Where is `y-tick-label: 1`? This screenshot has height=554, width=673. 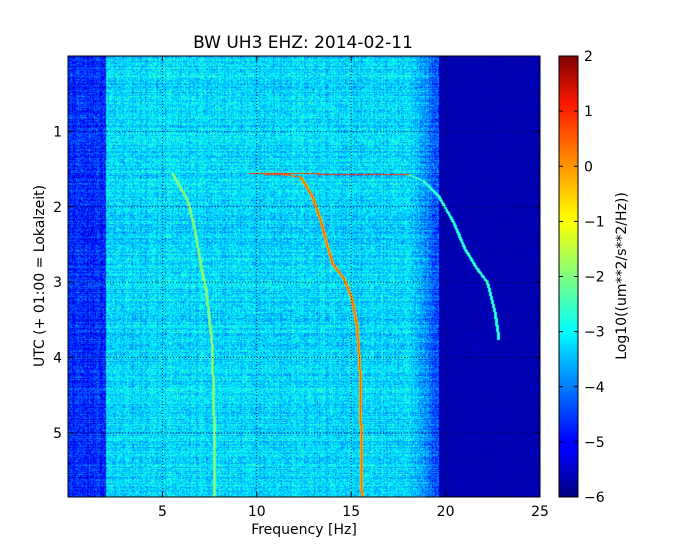 y-tick-label: 1 is located at coordinates (57, 132).